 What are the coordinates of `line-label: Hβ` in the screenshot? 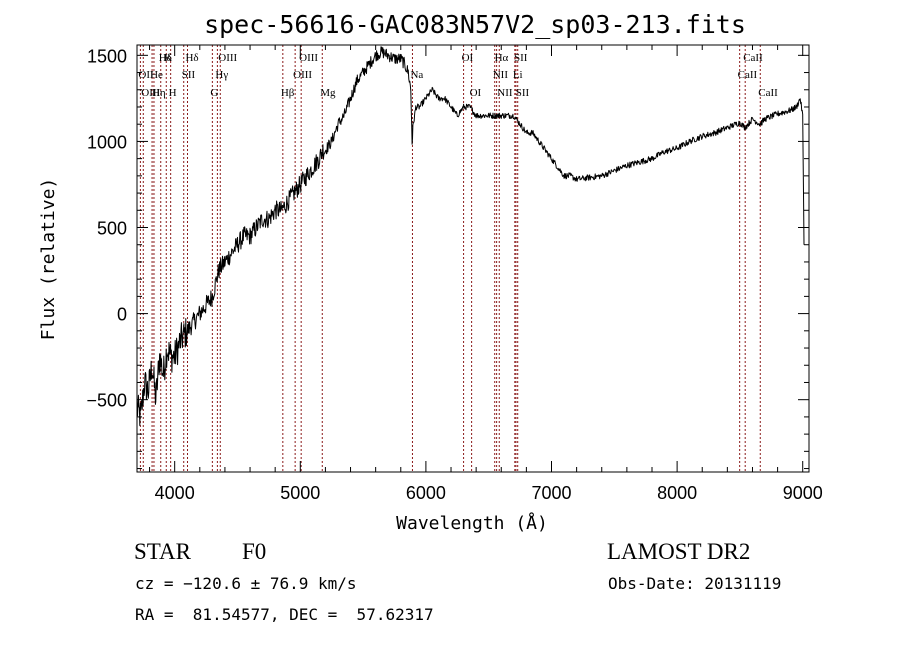 It's located at (288, 93).